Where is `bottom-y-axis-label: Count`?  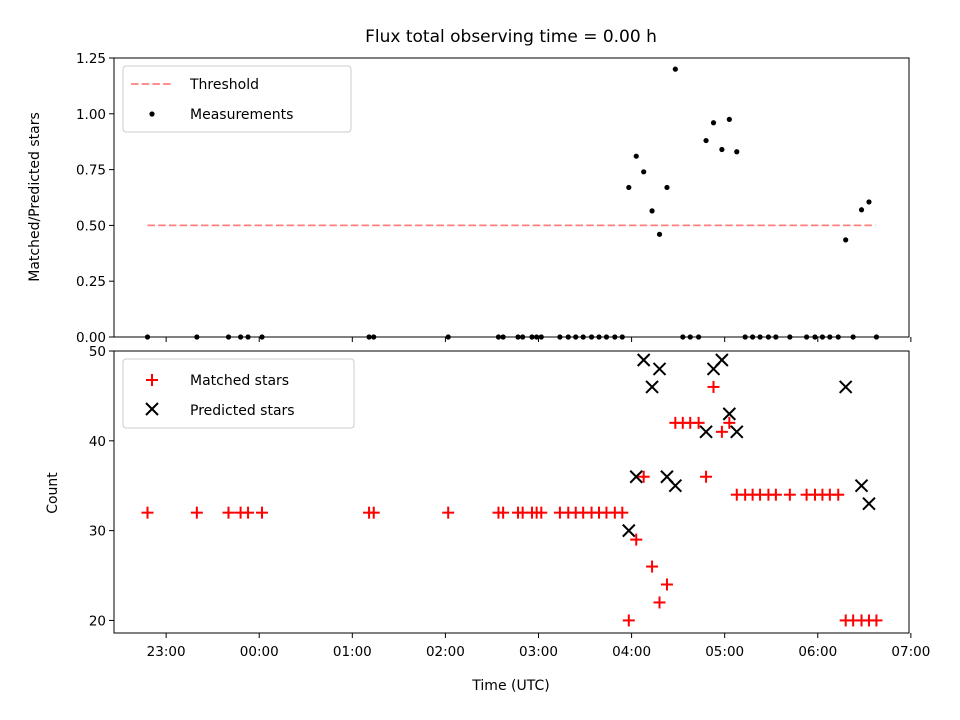
bottom-y-axis-label: Count is located at coordinates (53, 493).